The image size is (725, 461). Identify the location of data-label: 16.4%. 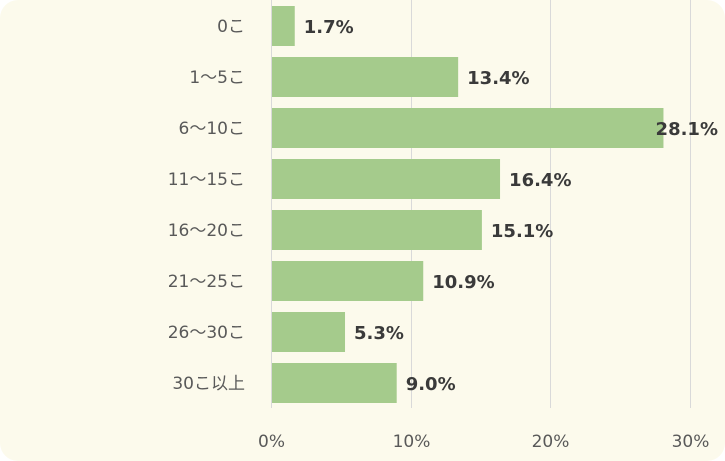
(540, 180).